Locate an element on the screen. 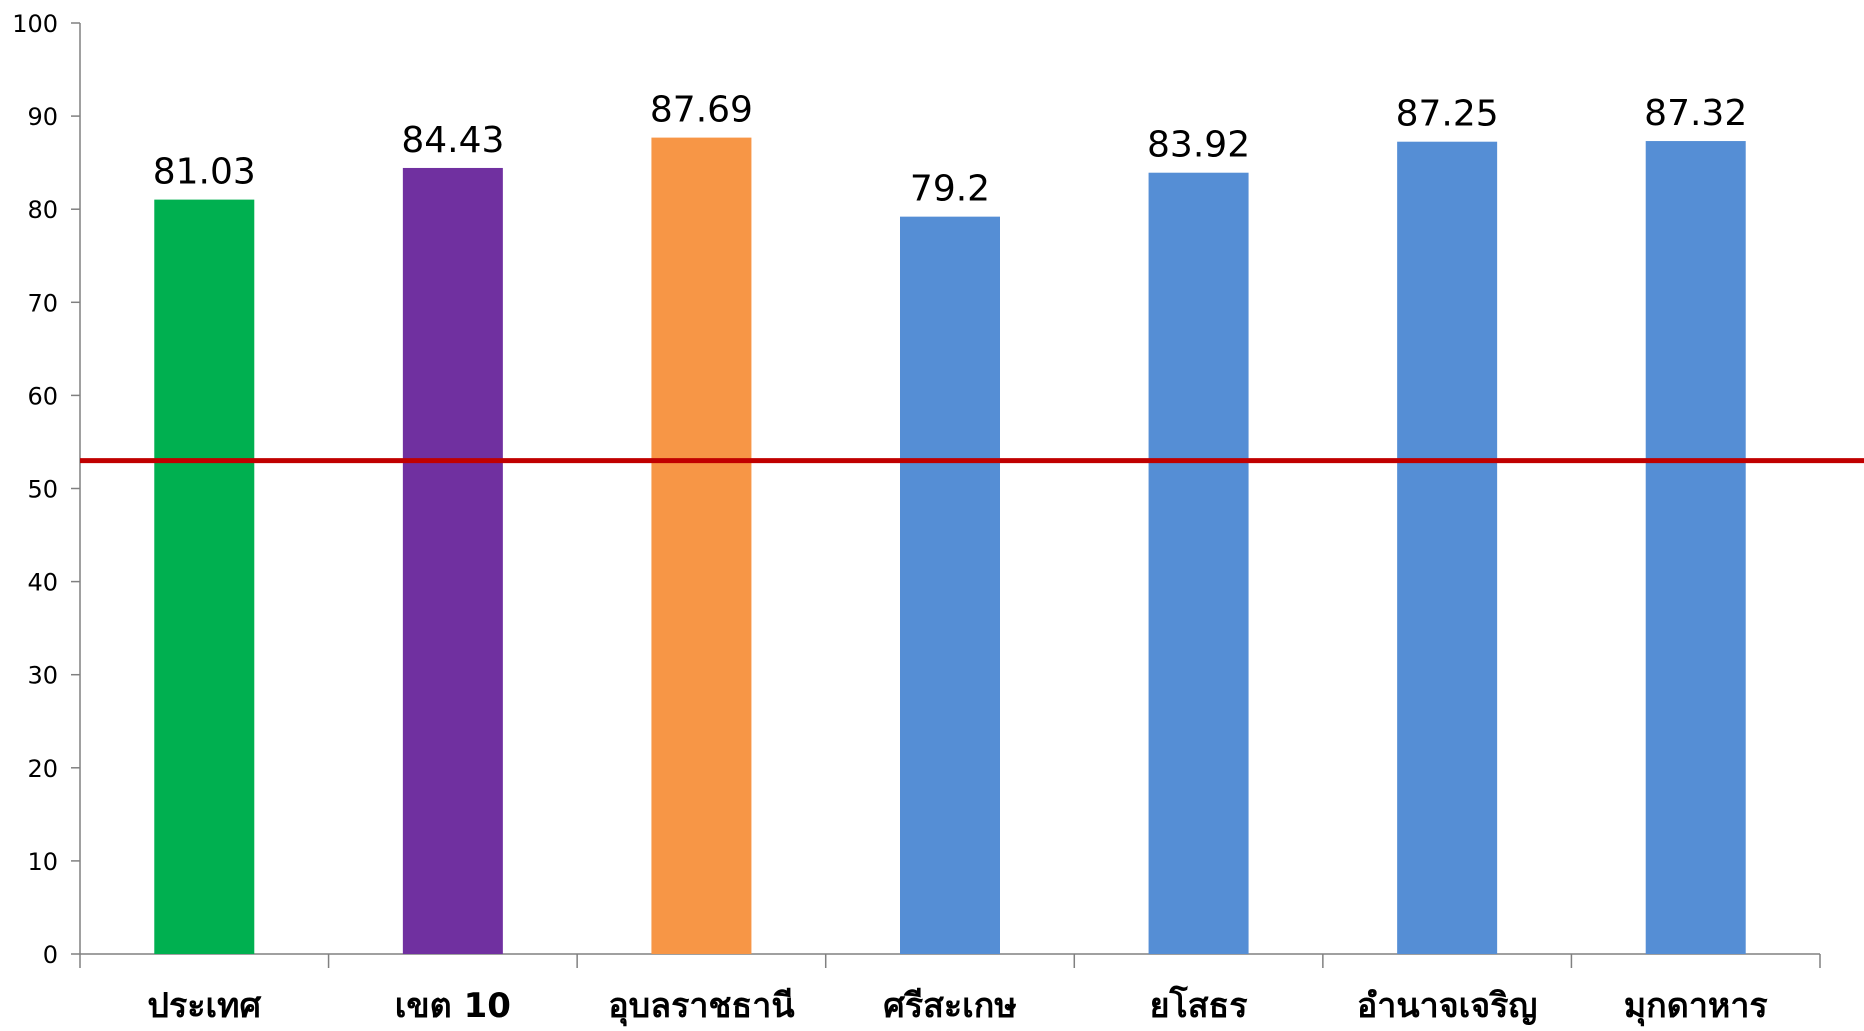 The image size is (1864, 1031). x-tick-label: อำนาจเจริญ is located at coordinates (1447, 1006).